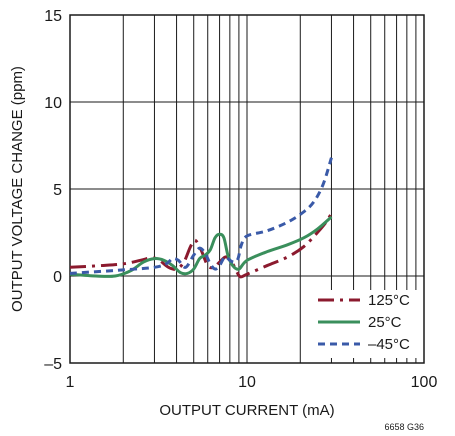  I want to click on legend: 125°C 25°C –45°C, so click(364, 324).